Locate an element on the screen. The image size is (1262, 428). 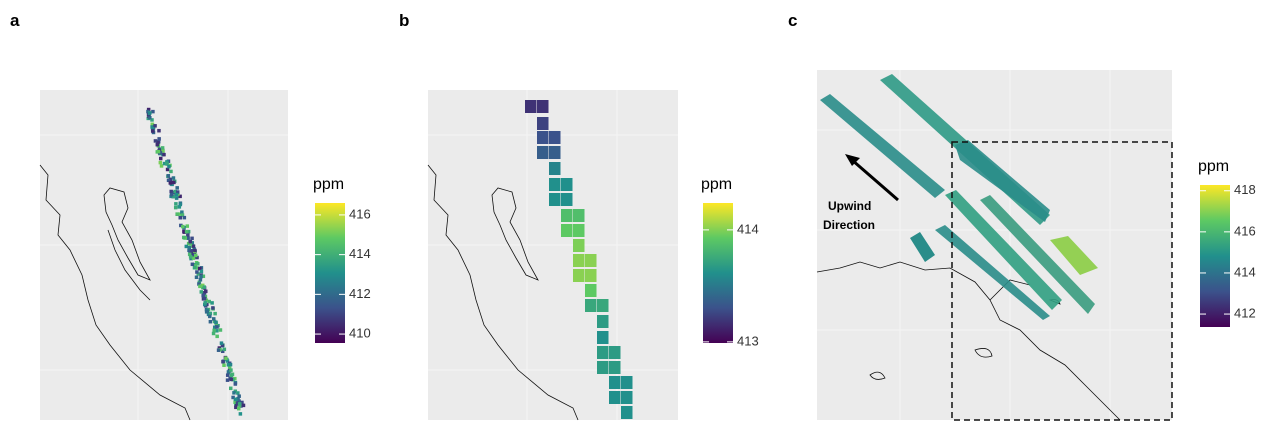
colorbar-tick-label: 410 is located at coordinates (360, 333).